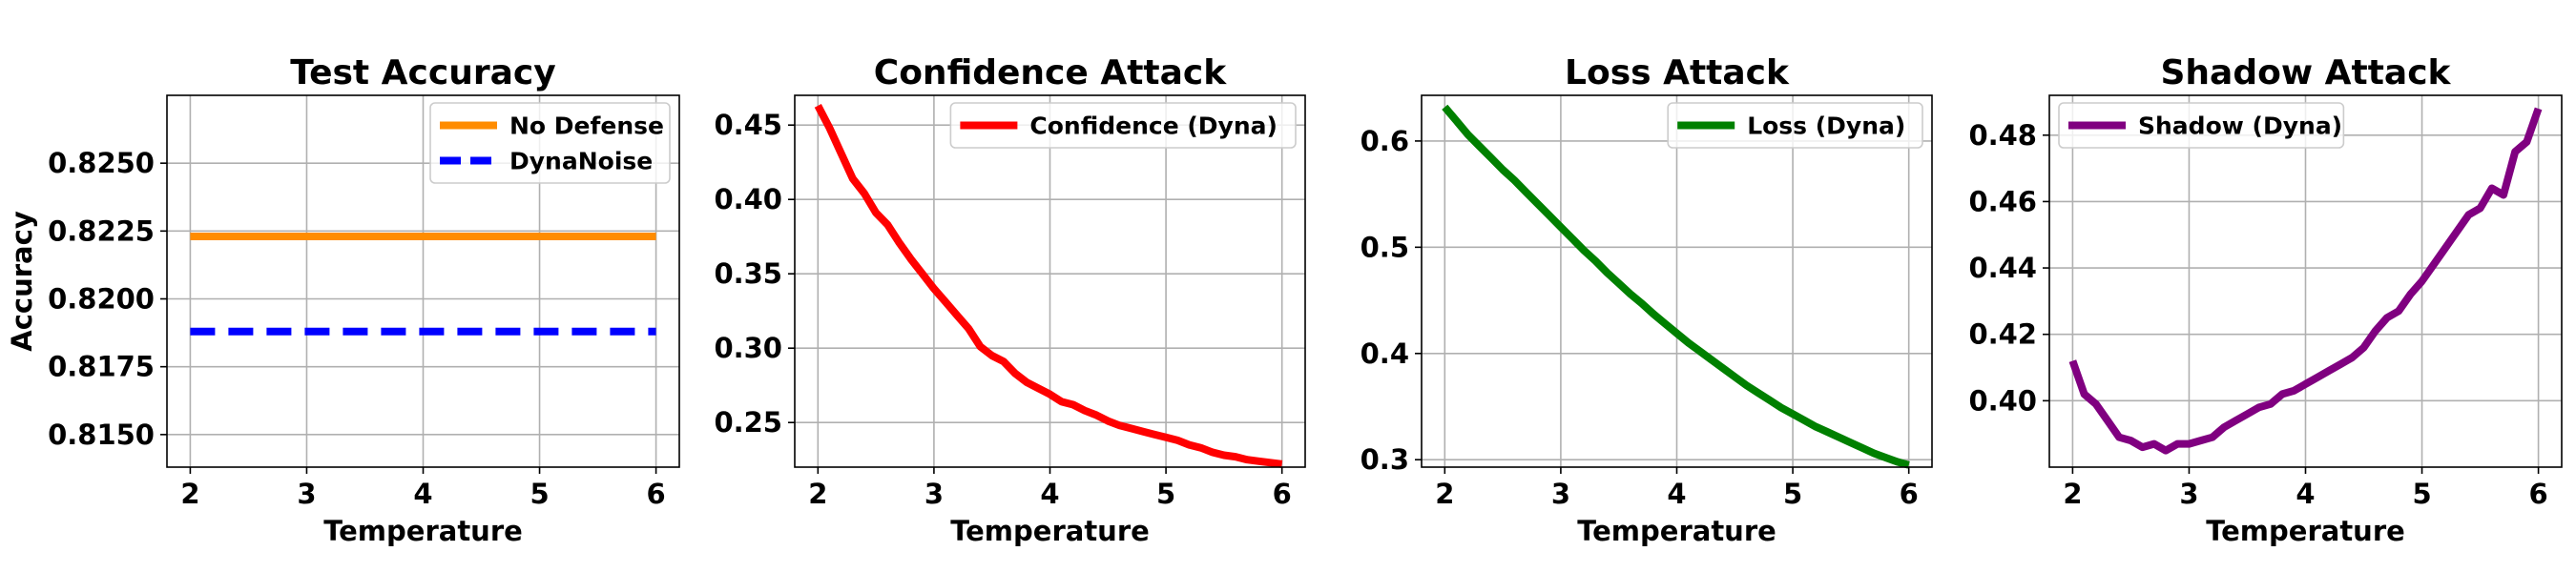 This screenshot has height=572, width=2576. Describe the element at coordinates (2002, 334) in the screenshot. I see `chart-4-y-tick-label: 0.42` at that location.